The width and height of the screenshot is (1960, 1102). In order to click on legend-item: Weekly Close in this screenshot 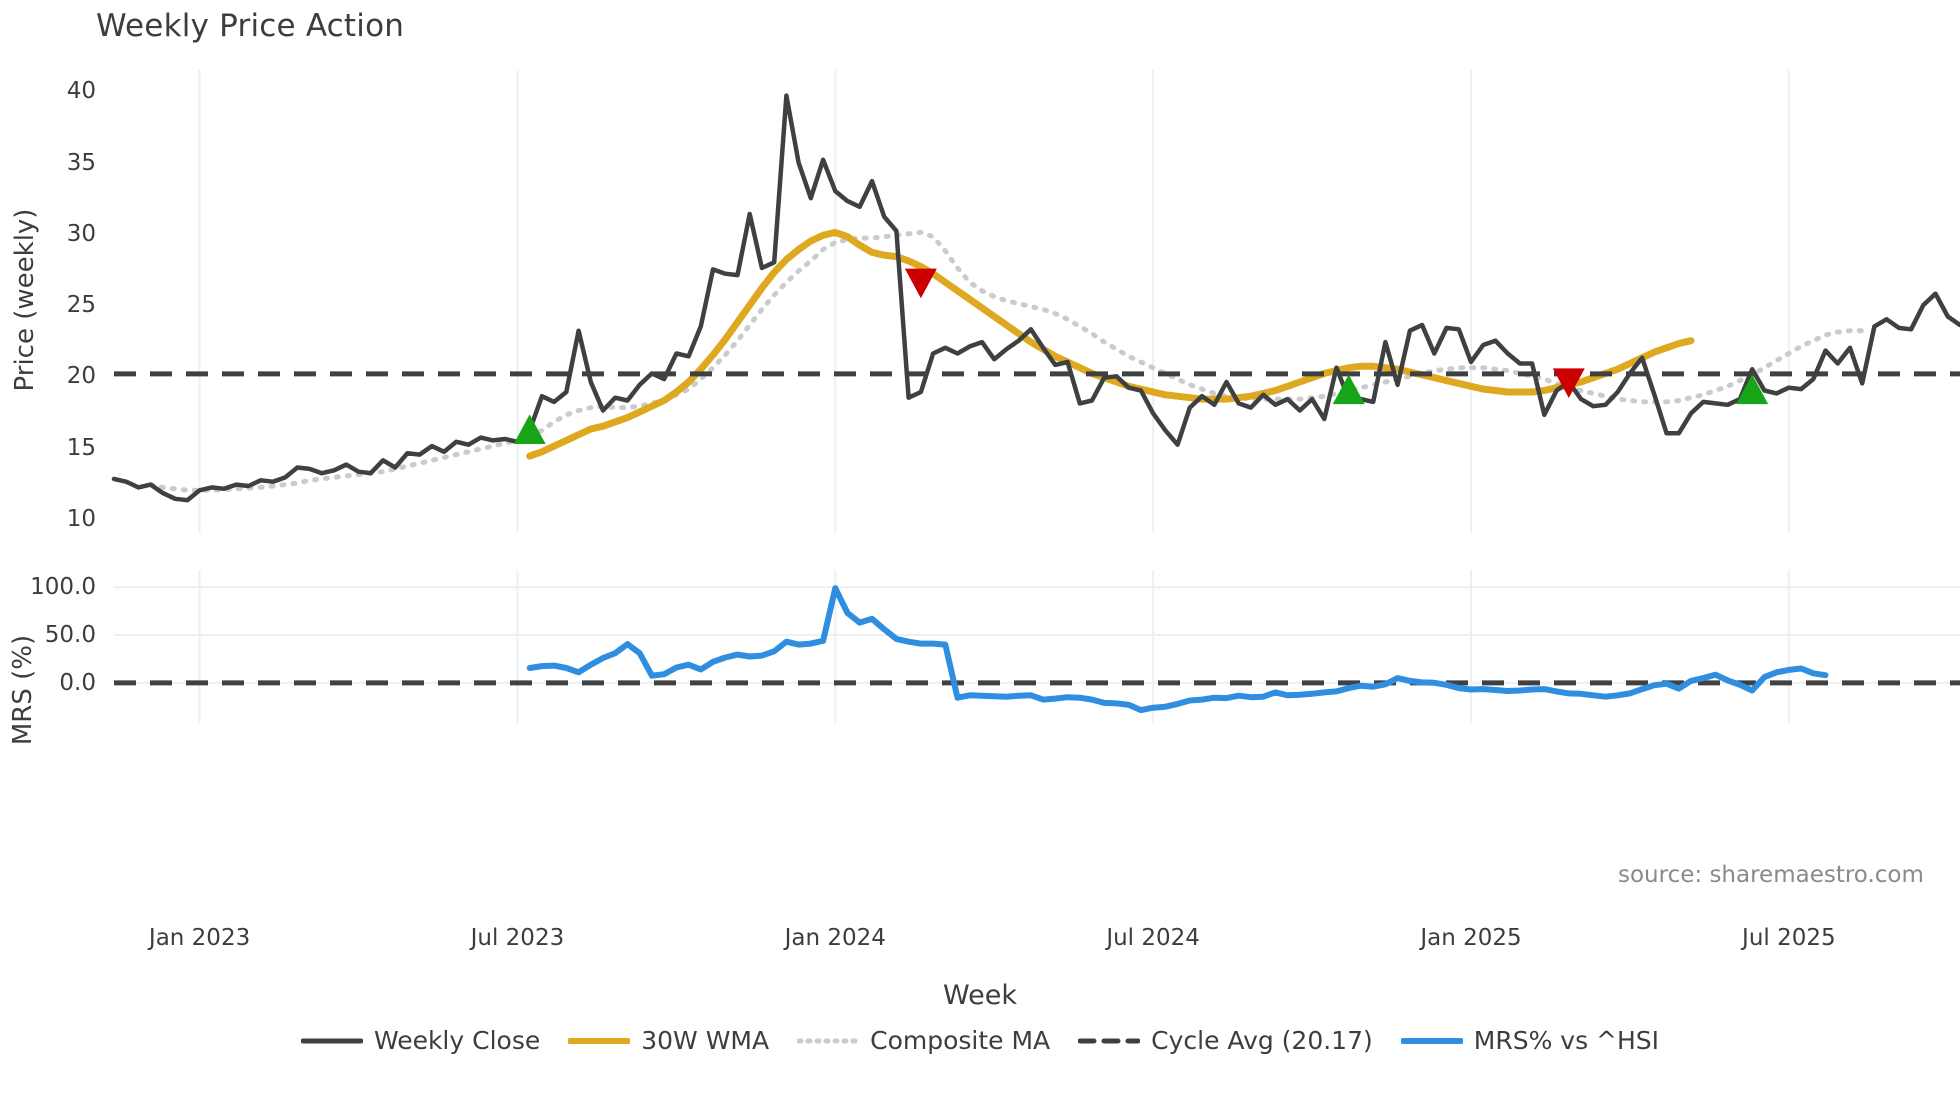, I will do `click(420, 1040)`.